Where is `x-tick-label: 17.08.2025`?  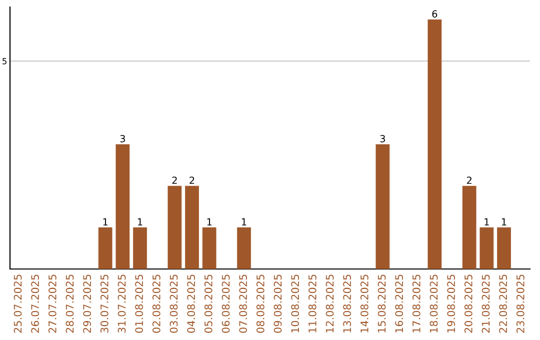 x-tick-label: 17.08.2025 is located at coordinates (416, 303).